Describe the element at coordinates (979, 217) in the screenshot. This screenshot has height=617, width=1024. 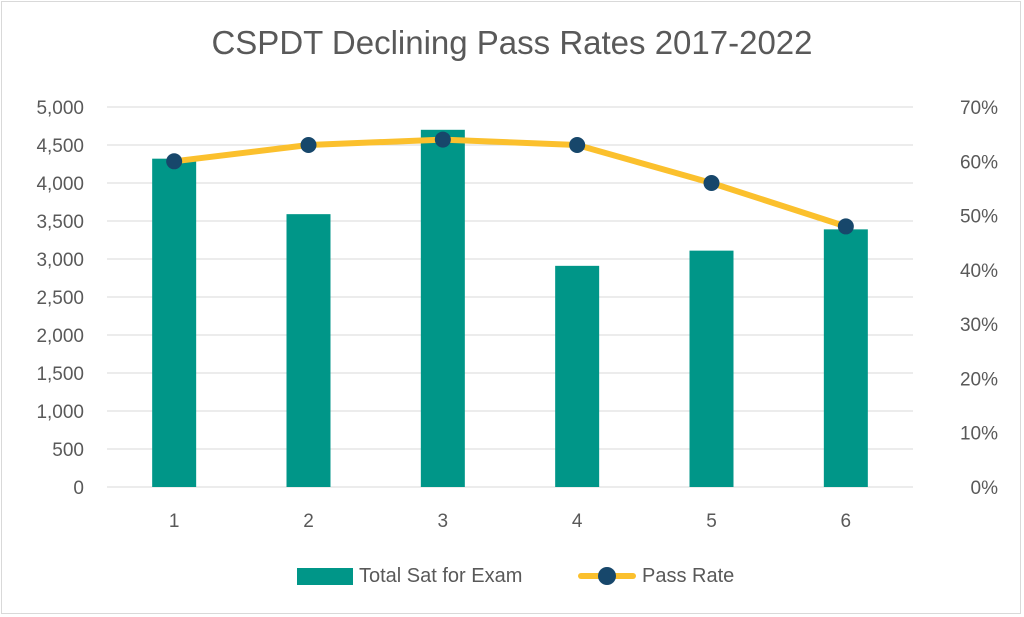
I see `right-tick-label: 50%` at that location.